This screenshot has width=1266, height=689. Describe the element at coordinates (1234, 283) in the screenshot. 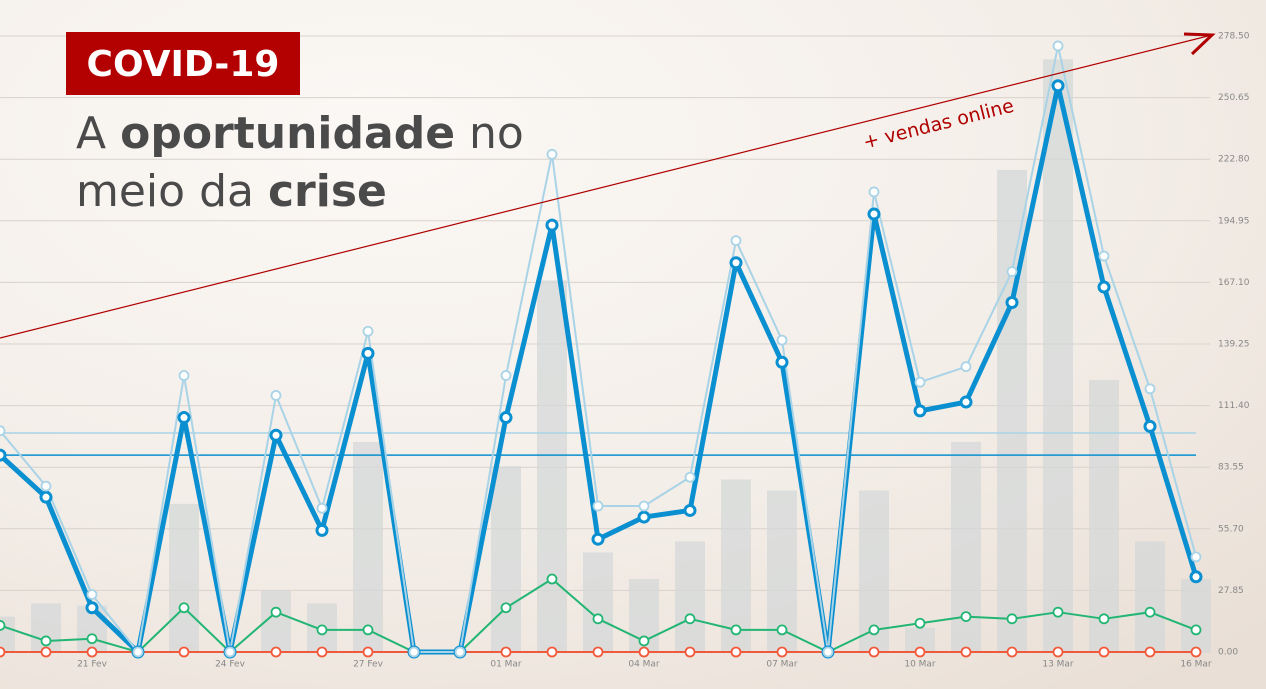

I see `y-tick-label: 167.10` at that location.